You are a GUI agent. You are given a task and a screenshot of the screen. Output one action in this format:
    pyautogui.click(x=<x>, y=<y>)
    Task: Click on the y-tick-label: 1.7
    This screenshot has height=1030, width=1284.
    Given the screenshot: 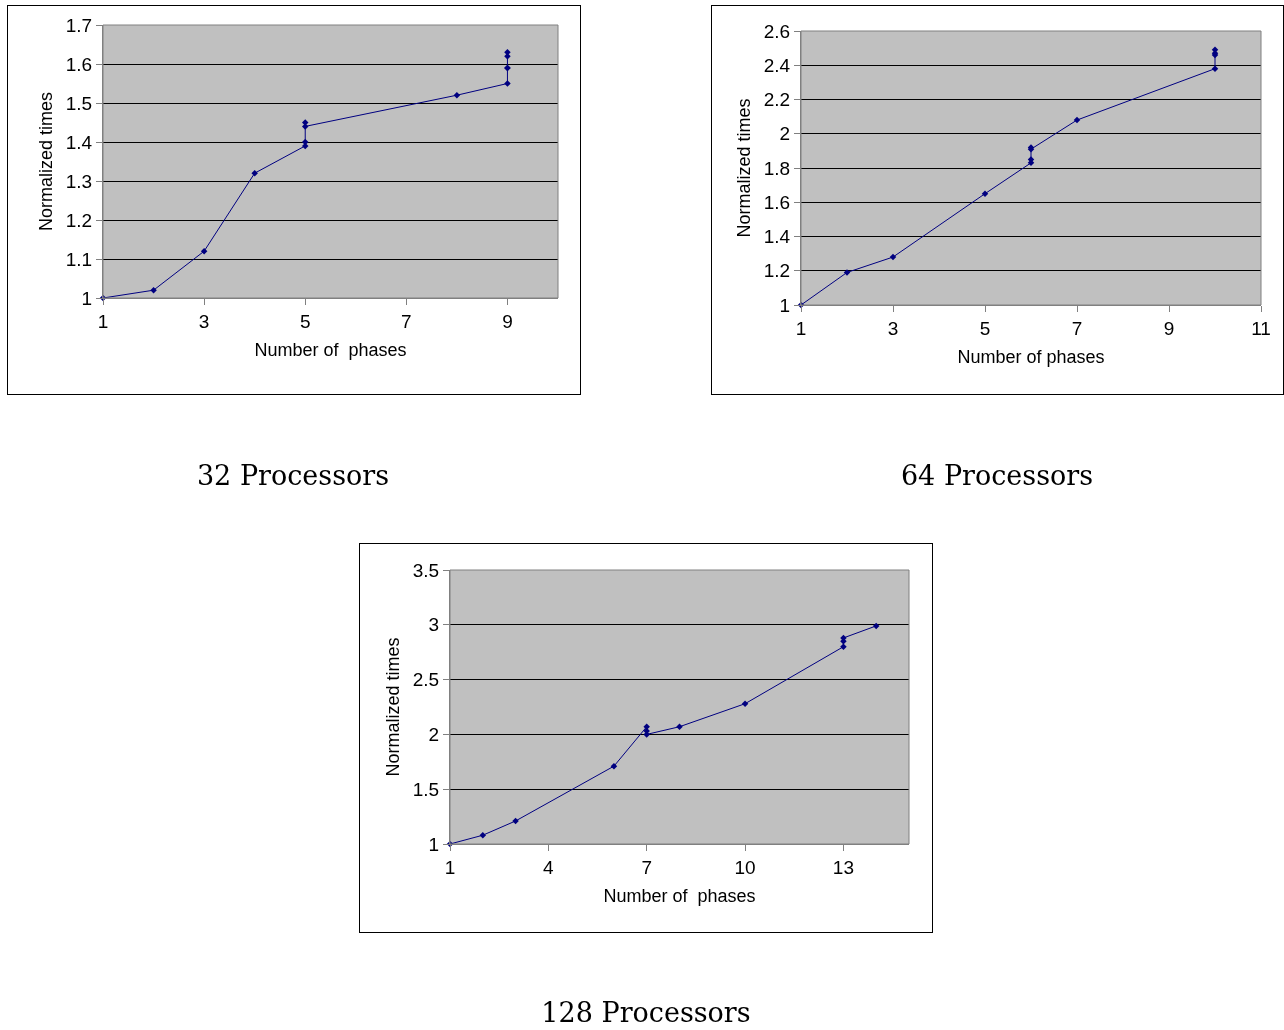 What is the action you would take?
    pyautogui.click(x=79, y=25)
    